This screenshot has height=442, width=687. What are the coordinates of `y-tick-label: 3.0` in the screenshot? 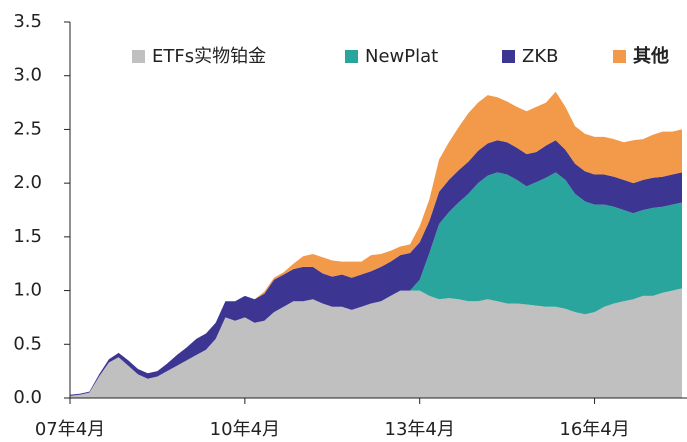 It's located at (27, 75).